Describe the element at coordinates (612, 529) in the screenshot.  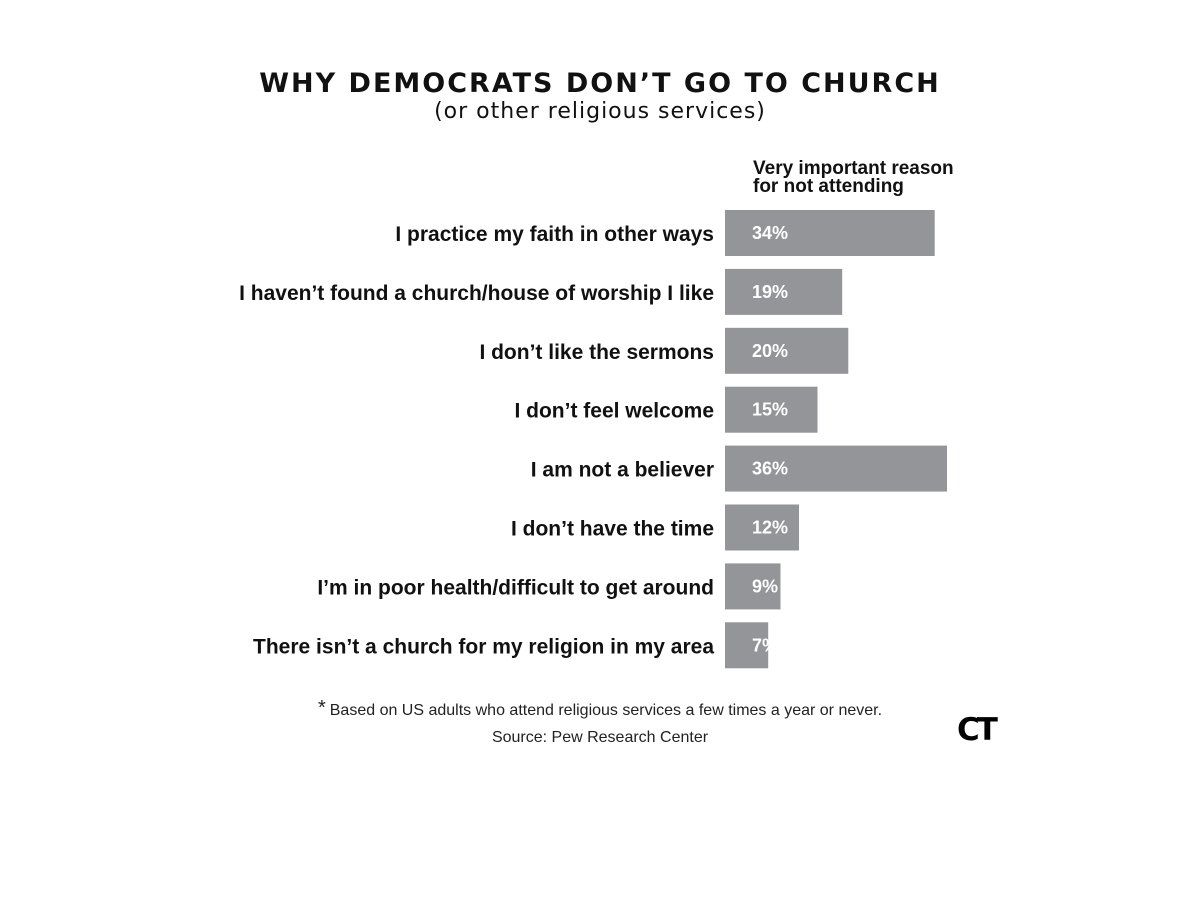
I see `category-label-6: I don’t have the time` at that location.